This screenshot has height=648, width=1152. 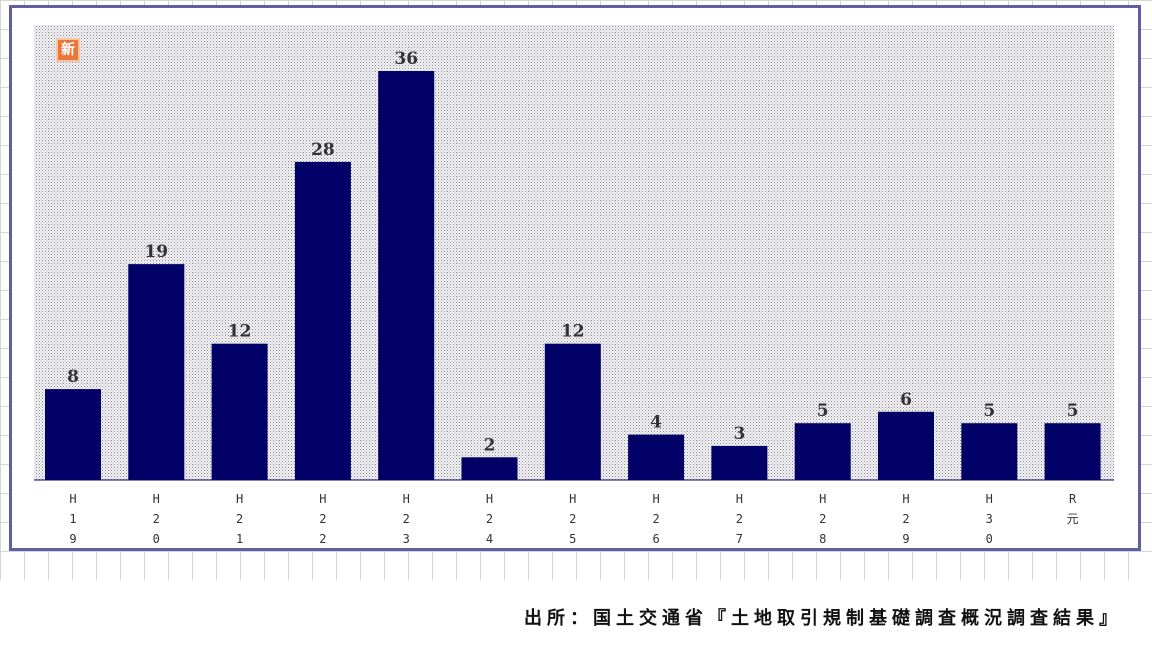 I want to click on bar-value-label: 19, so click(x=156, y=252).